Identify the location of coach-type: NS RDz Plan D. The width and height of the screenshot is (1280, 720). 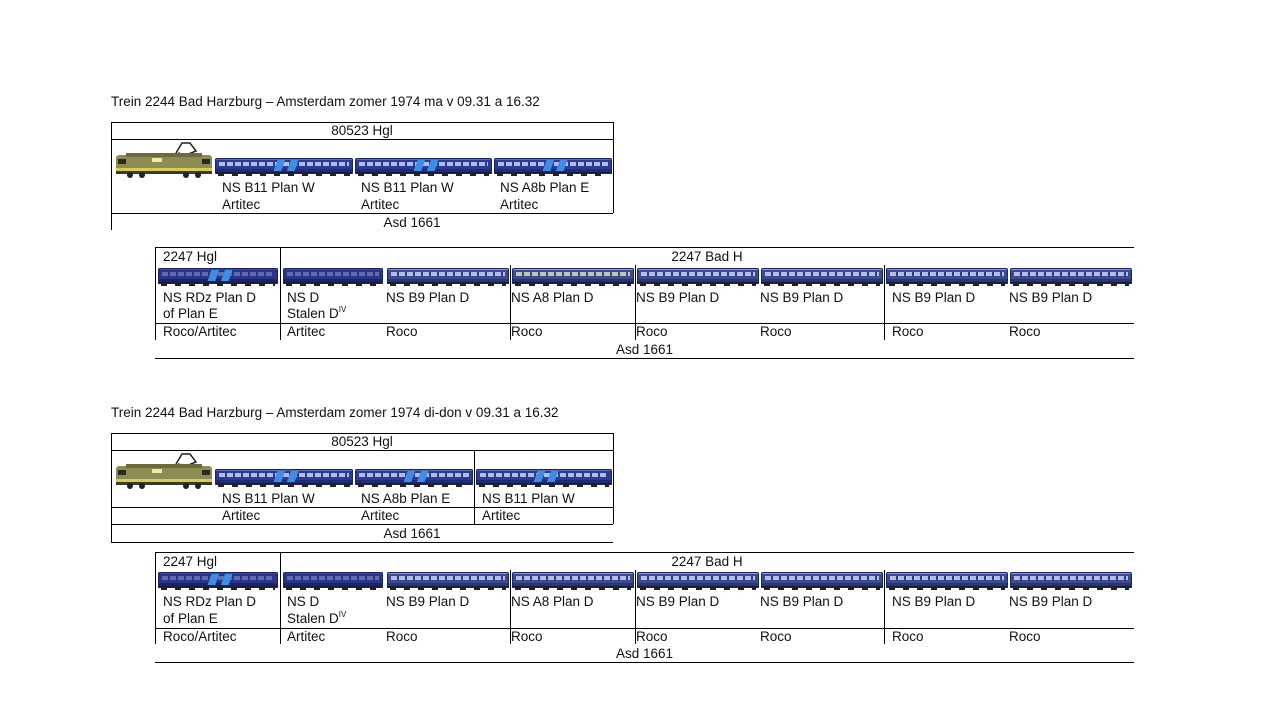
(210, 601).